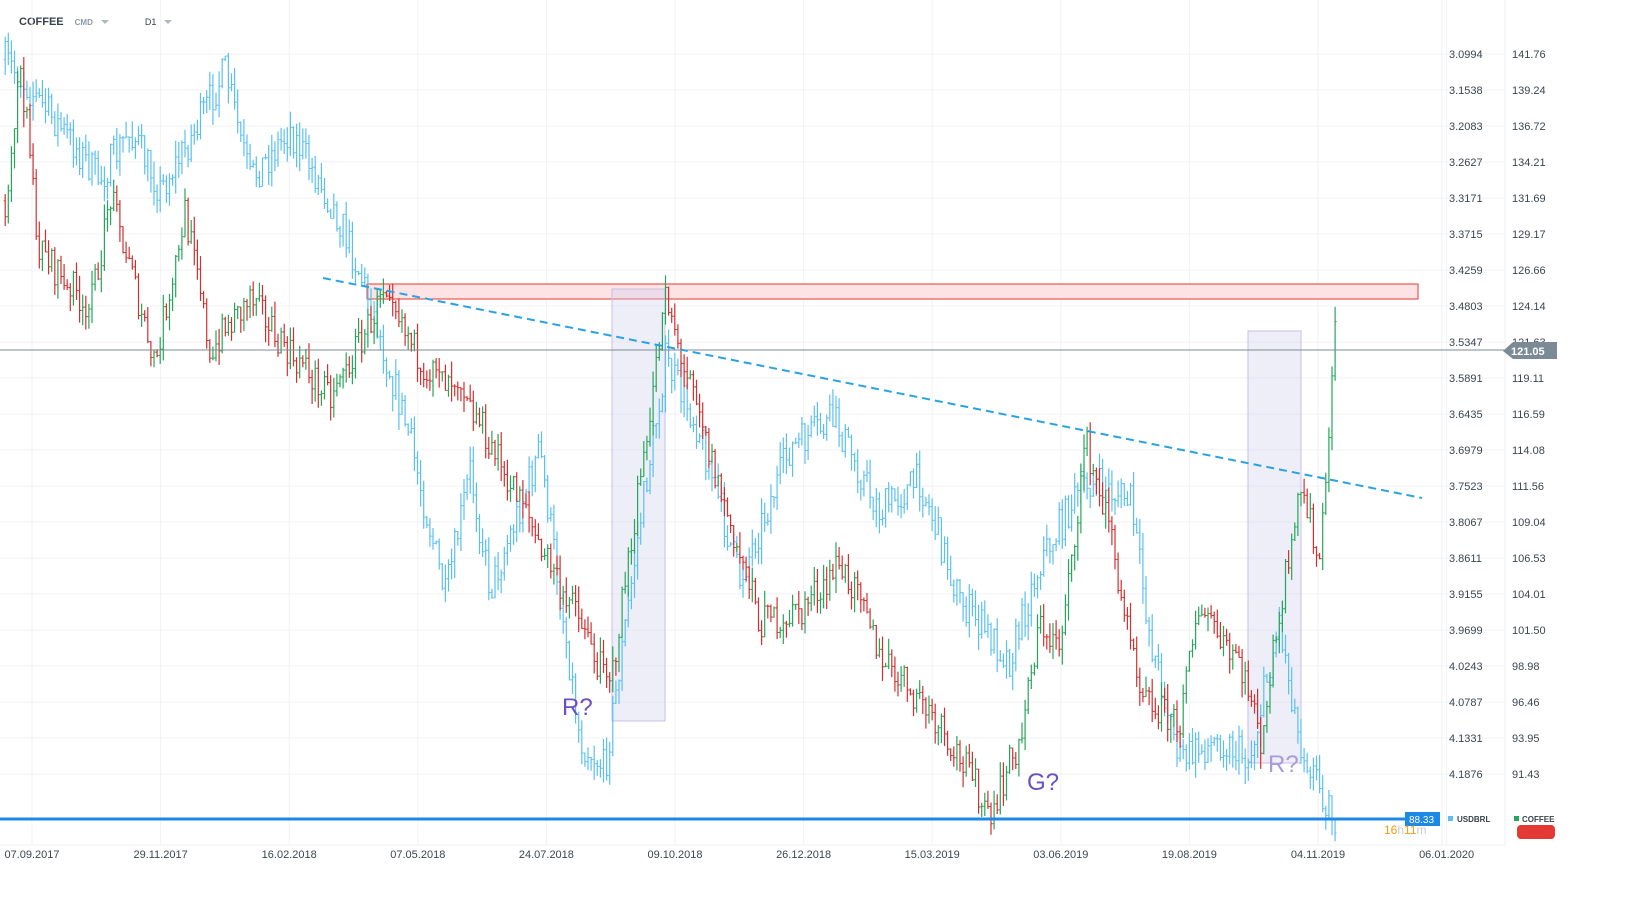 Image resolution: width=1639 pixels, height=909 pixels. Describe the element at coordinates (31, 855) in the screenshot. I see `x-tick-label: 07.09.2017` at that location.